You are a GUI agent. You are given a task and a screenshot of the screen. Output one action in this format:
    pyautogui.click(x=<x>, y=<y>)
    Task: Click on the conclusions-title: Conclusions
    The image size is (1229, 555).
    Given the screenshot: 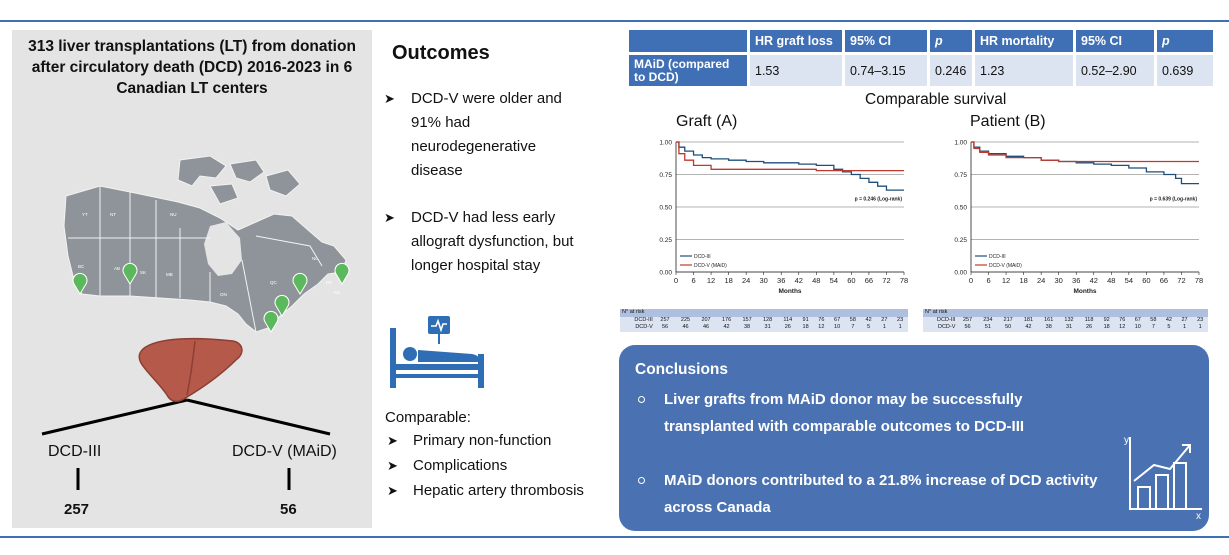 What is the action you would take?
    pyautogui.click(x=682, y=369)
    